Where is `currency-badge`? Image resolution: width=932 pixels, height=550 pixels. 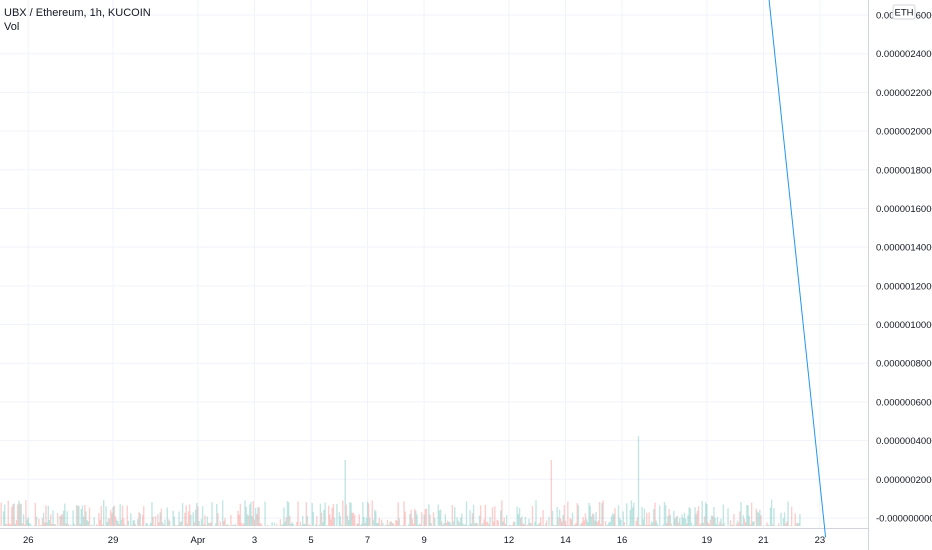 currency-badge is located at coordinates (904, 12).